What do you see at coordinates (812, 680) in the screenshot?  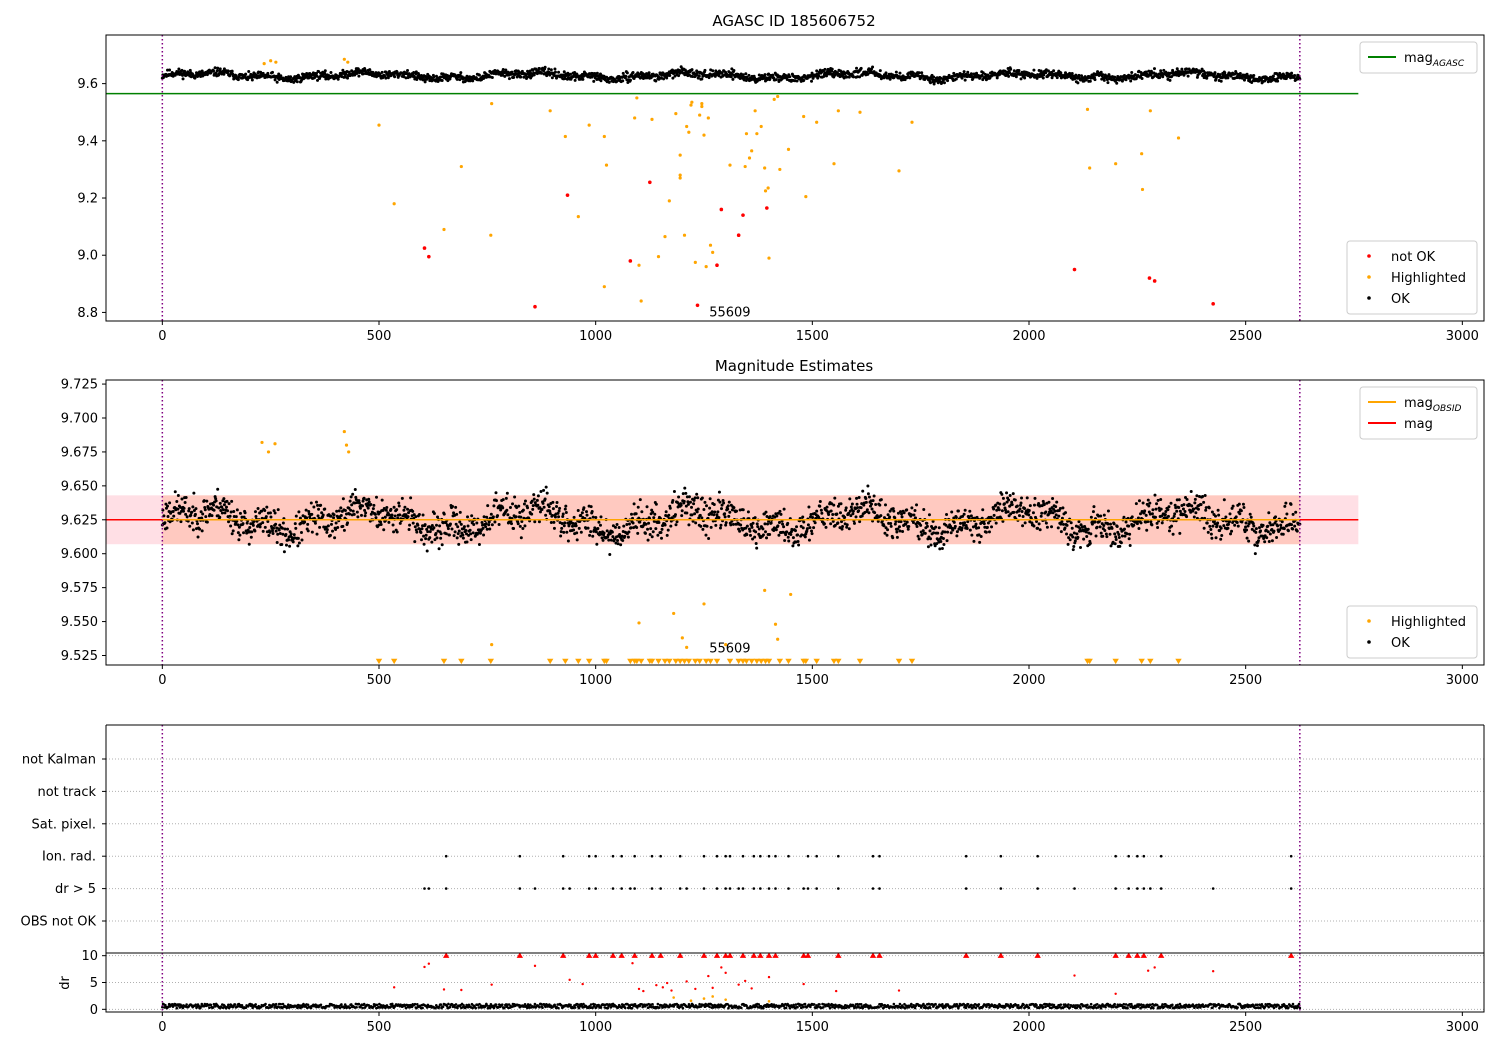 I see `x-tick-label: 1500` at bounding box center [812, 680].